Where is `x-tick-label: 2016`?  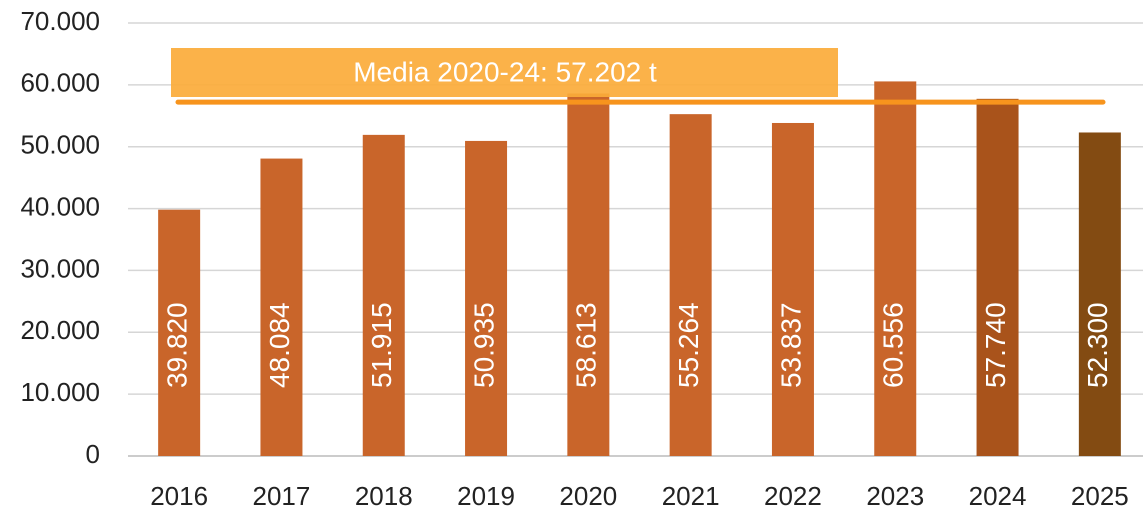 x-tick-label: 2016 is located at coordinates (179, 496).